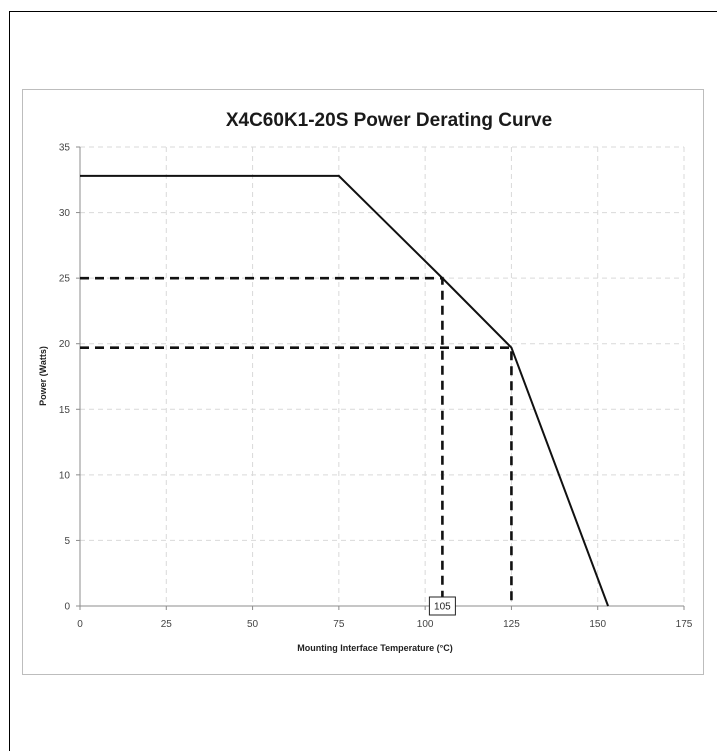 The width and height of the screenshot is (717, 751). What do you see at coordinates (167, 624) in the screenshot?
I see `x-tick-label: 25` at bounding box center [167, 624].